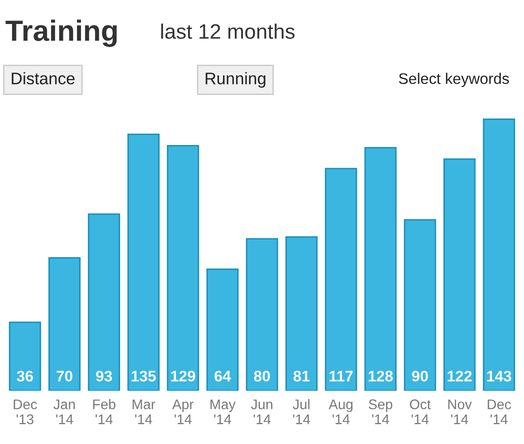 The height and width of the screenshot is (444, 524). Describe the element at coordinates (341, 376) in the screenshot. I see `data-label: 117` at that location.